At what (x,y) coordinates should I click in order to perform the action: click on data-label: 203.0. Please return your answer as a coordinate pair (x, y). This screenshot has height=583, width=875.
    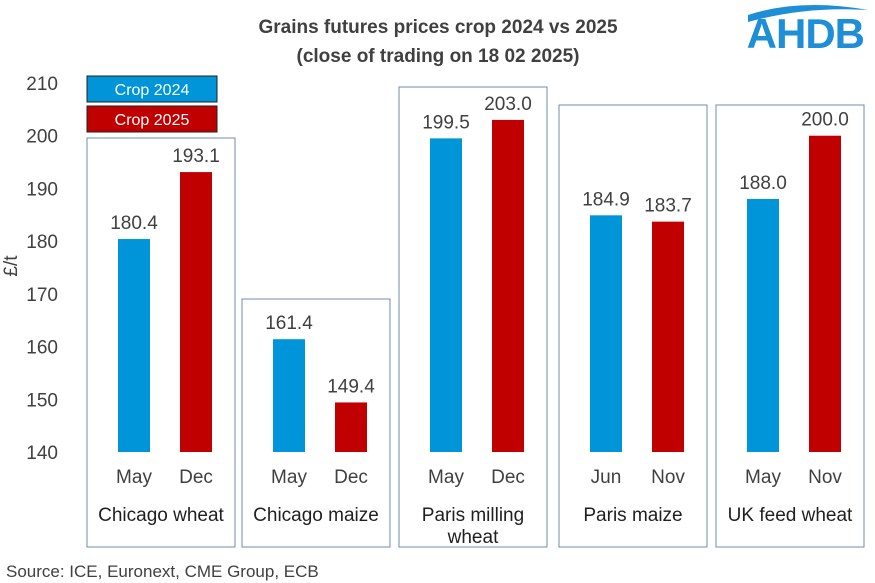
    Looking at the image, I should click on (508, 104).